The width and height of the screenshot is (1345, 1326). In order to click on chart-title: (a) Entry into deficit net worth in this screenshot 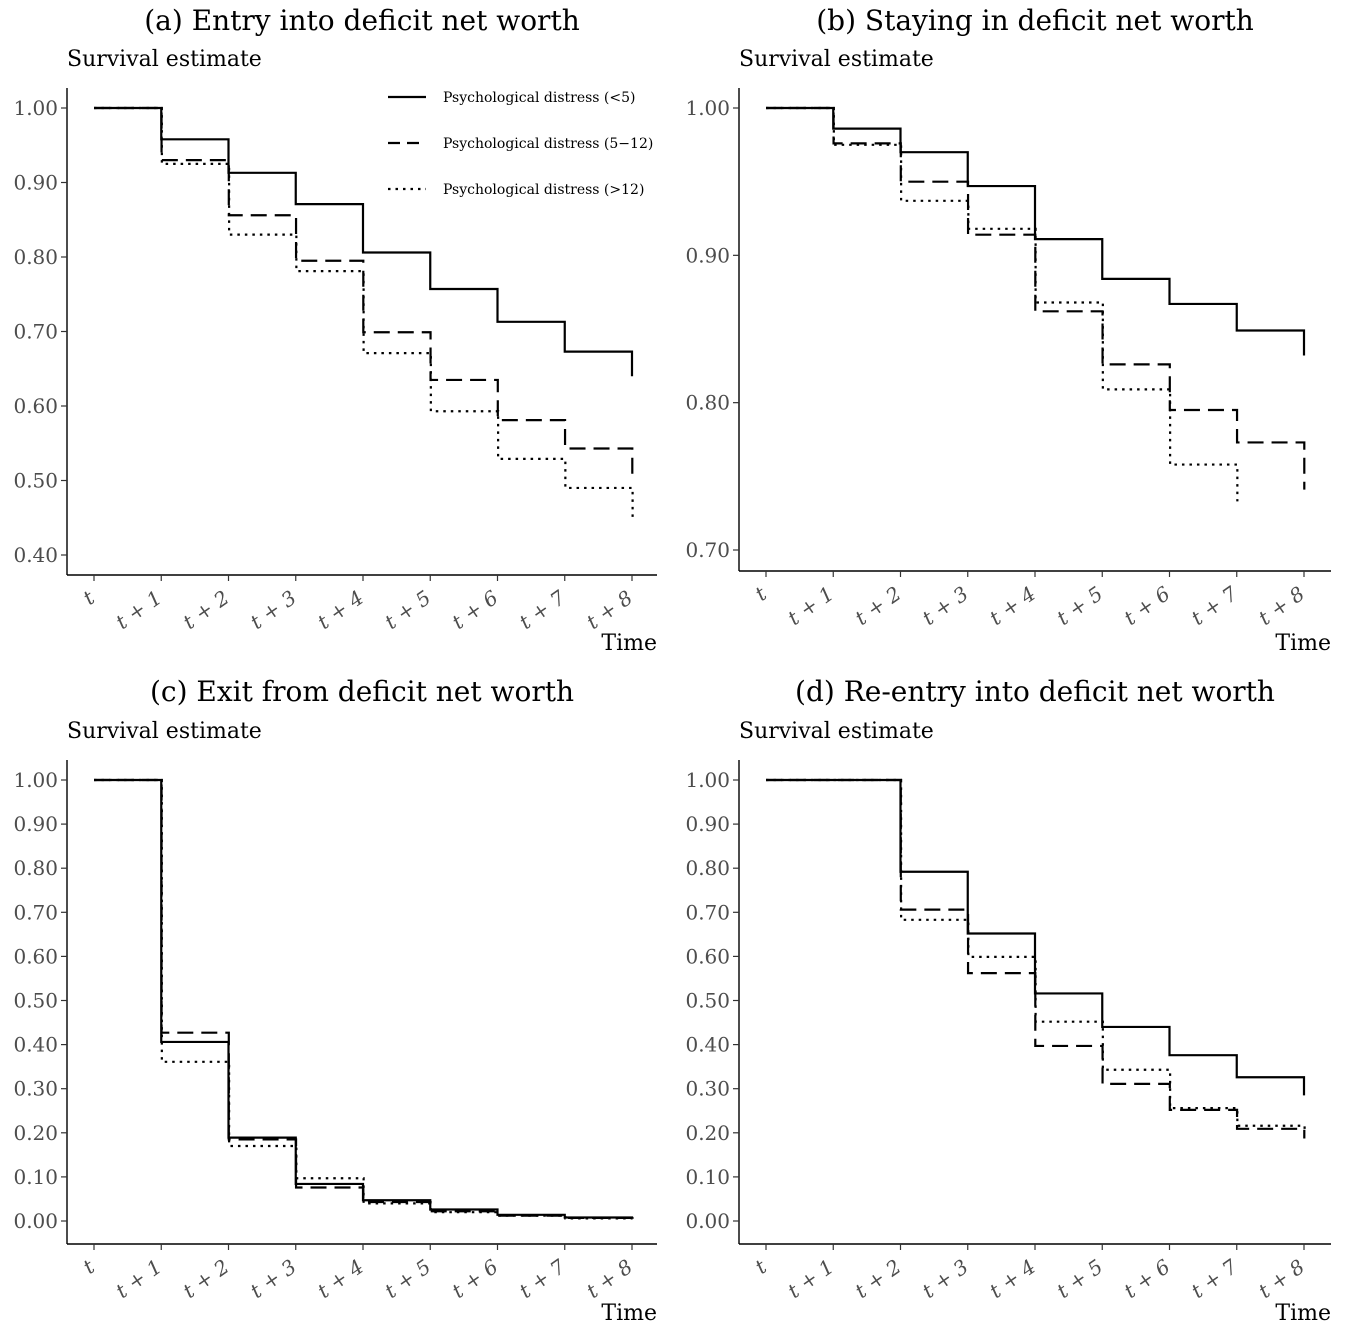, I will do `click(361, 20)`.